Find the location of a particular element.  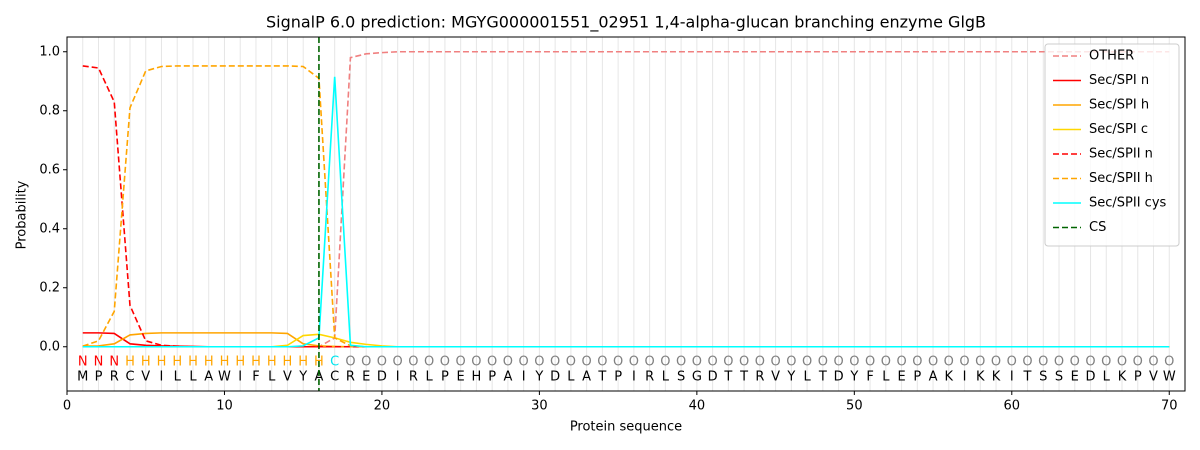

y-tick-label: 0.4 is located at coordinates (49, 228).